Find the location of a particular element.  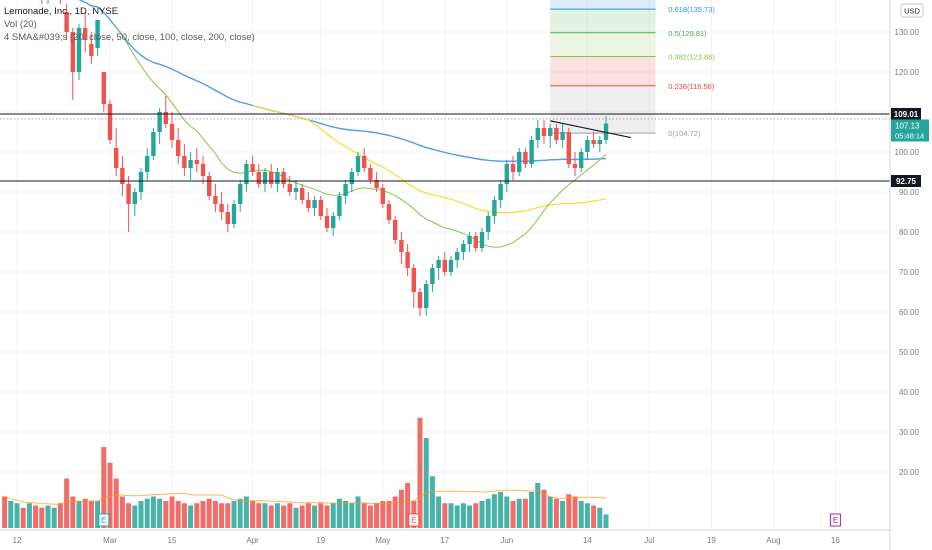

support-price-tag: 92.75 is located at coordinates (906, 181).